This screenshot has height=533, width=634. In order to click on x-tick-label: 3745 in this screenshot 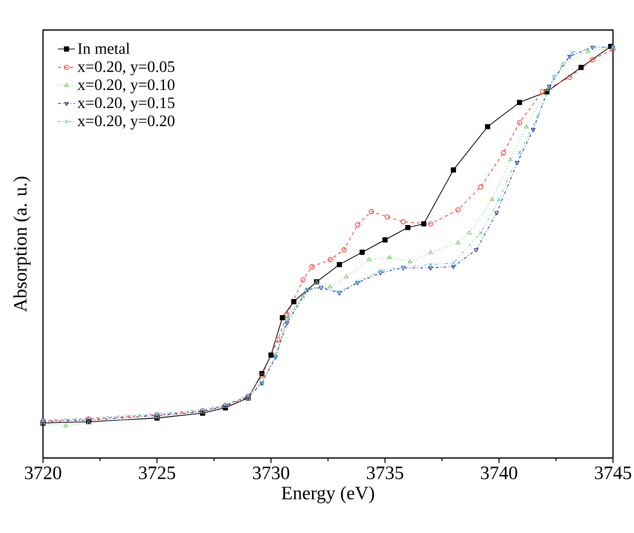, I will do `click(613, 473)`.